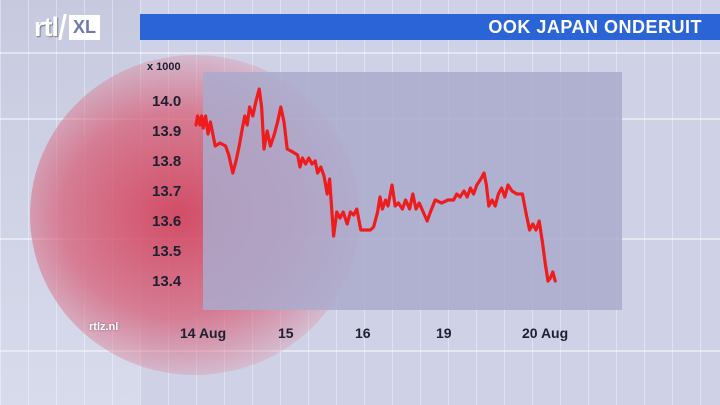 The width and height of the screenshot is (720, 405). Describe the element at coordinates (444, 333) in the screenshot. I see `x-tick-label: 19` at that location.